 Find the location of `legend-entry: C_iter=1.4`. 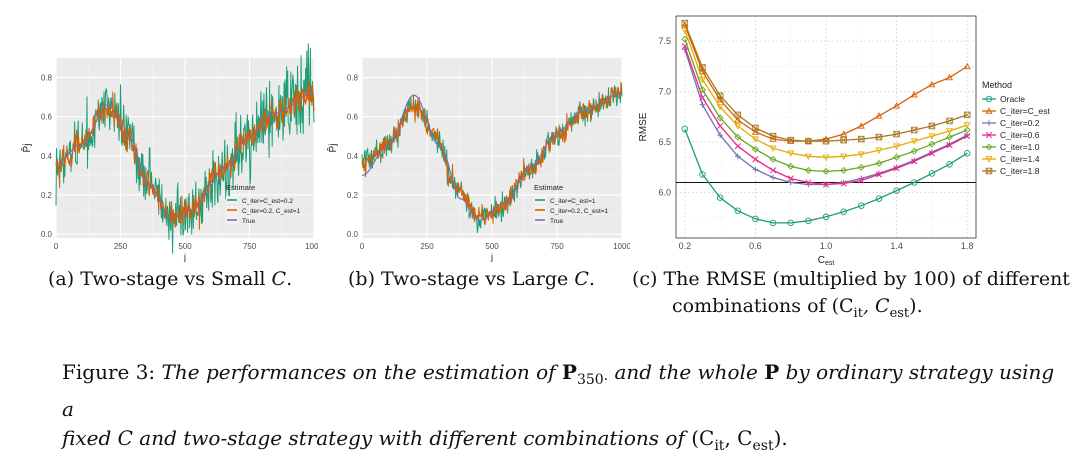

legend-entry: C_iter=1.4 is located at coordinates (1011, 159).